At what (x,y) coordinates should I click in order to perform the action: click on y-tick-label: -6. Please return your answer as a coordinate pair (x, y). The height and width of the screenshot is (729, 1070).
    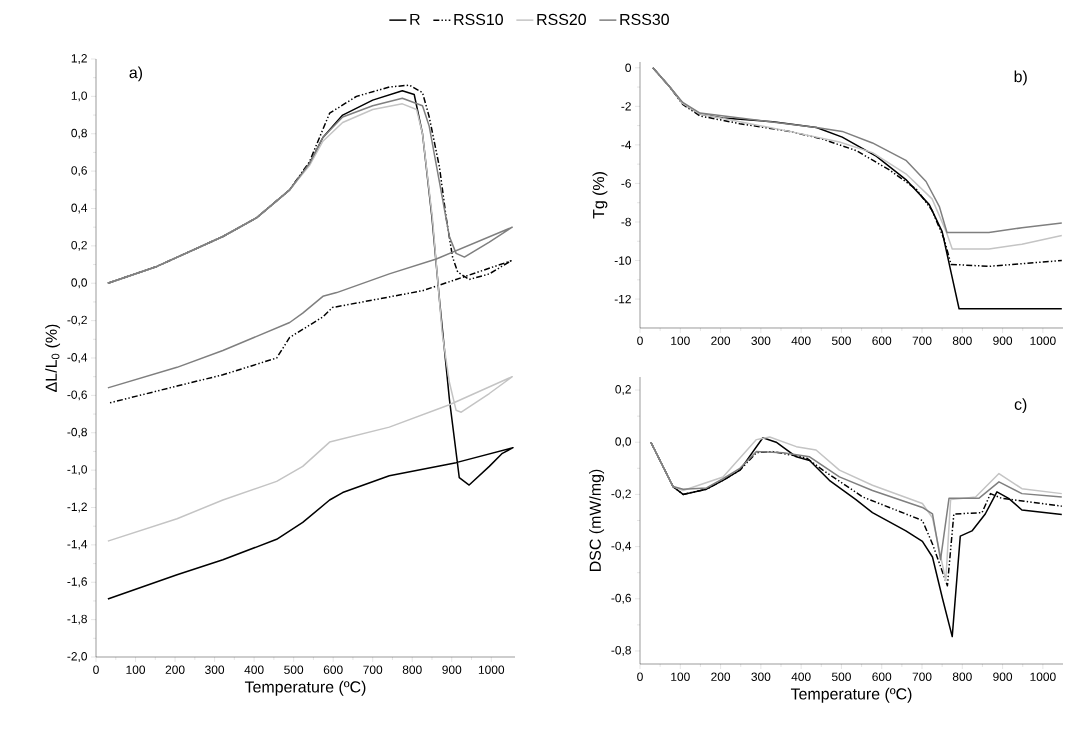
    Looking at the image, I should click on (626, 183).